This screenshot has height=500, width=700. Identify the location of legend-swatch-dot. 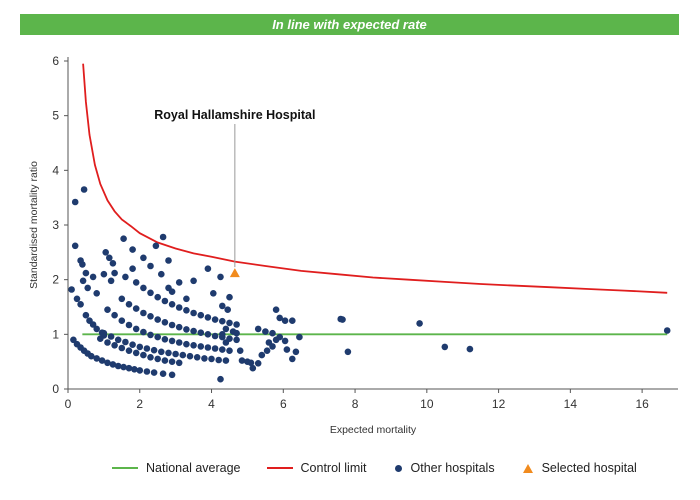
(398, 468).